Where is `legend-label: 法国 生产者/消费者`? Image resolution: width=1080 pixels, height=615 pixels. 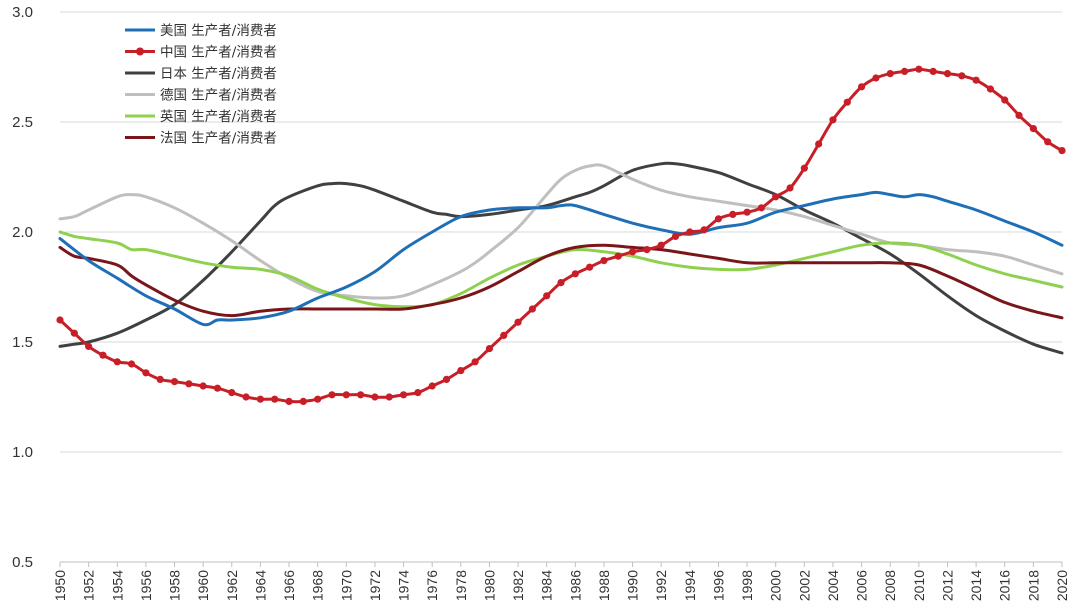 legend-label: 法国 生产者/消费者 is located at coordinates (218, 139).